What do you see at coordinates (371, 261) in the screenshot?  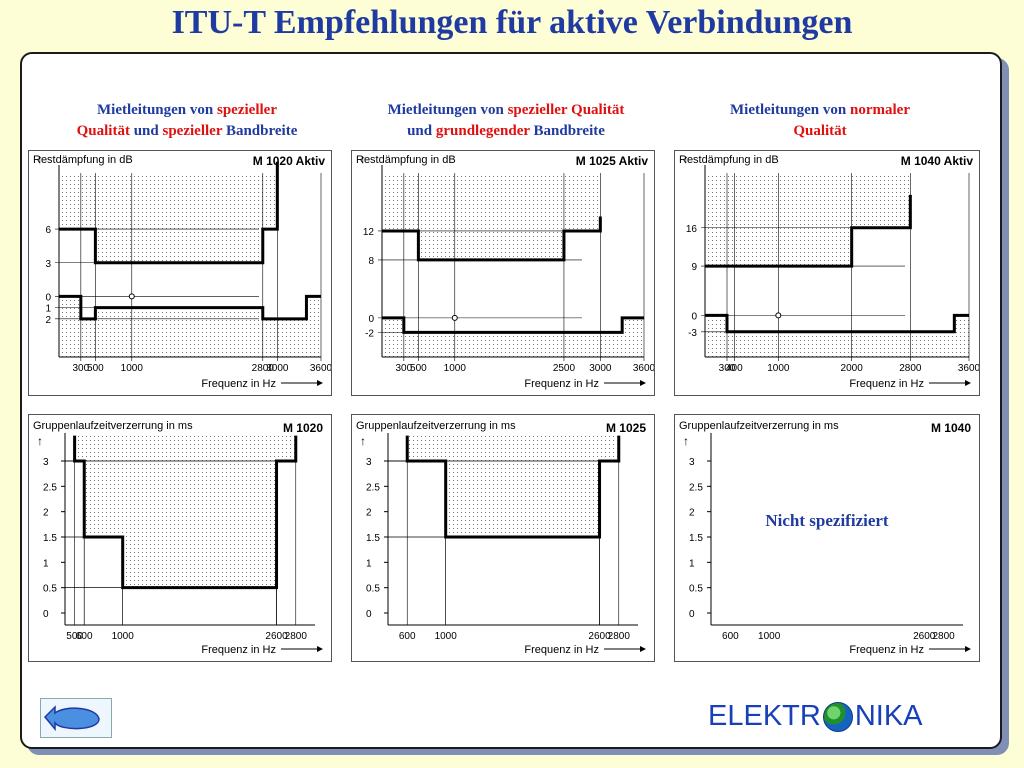 I see `y-tick-label: 8` at bounding box center [371, 261].